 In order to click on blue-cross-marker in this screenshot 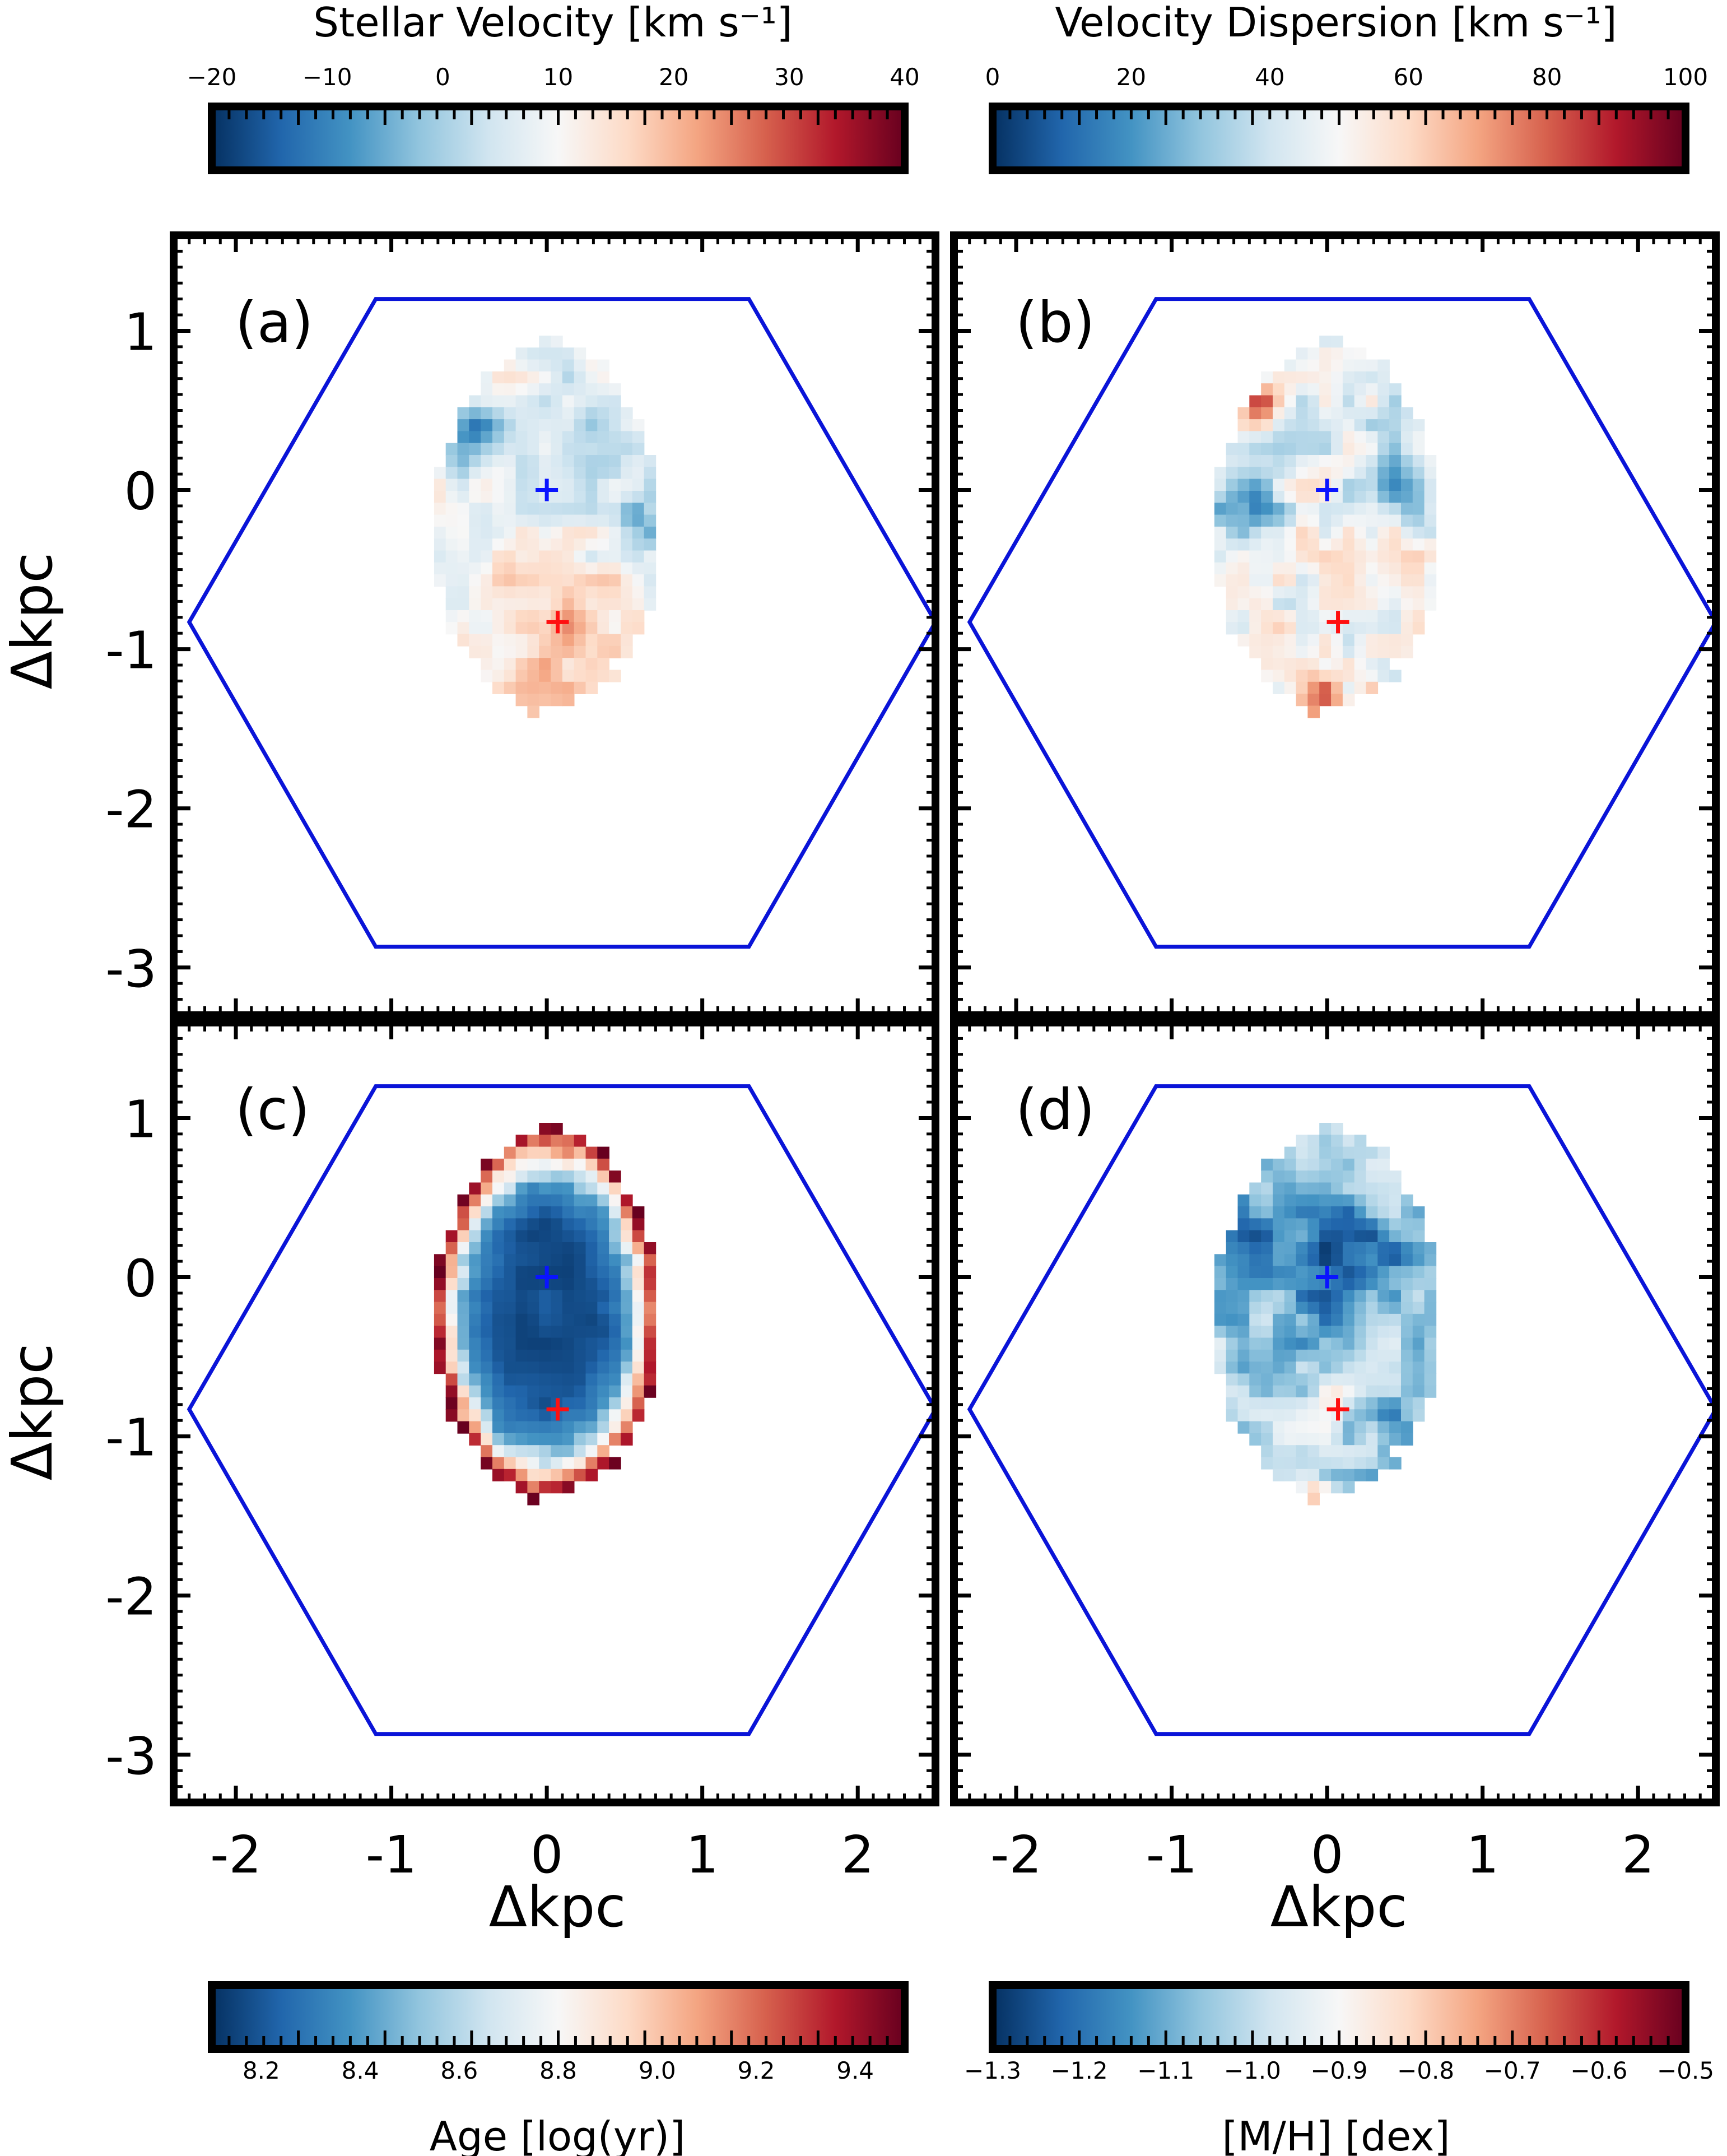, I will do `click(547, 489)`.